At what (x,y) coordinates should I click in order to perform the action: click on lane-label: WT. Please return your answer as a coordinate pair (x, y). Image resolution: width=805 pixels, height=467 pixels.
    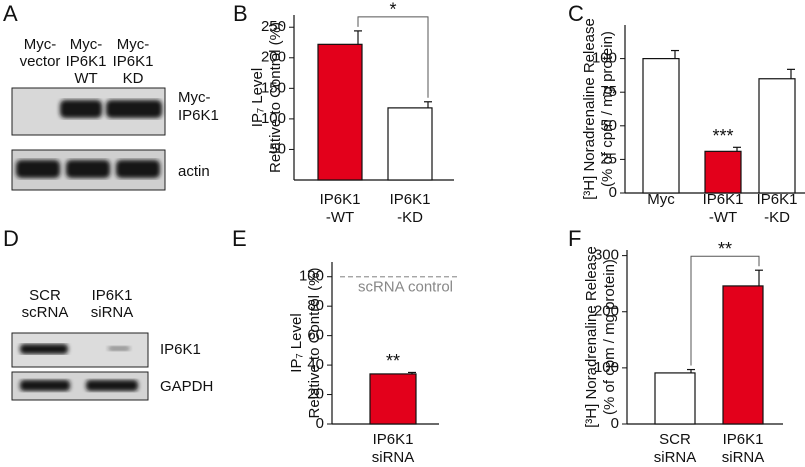
    Looking at the image, I should click on (85, 78).